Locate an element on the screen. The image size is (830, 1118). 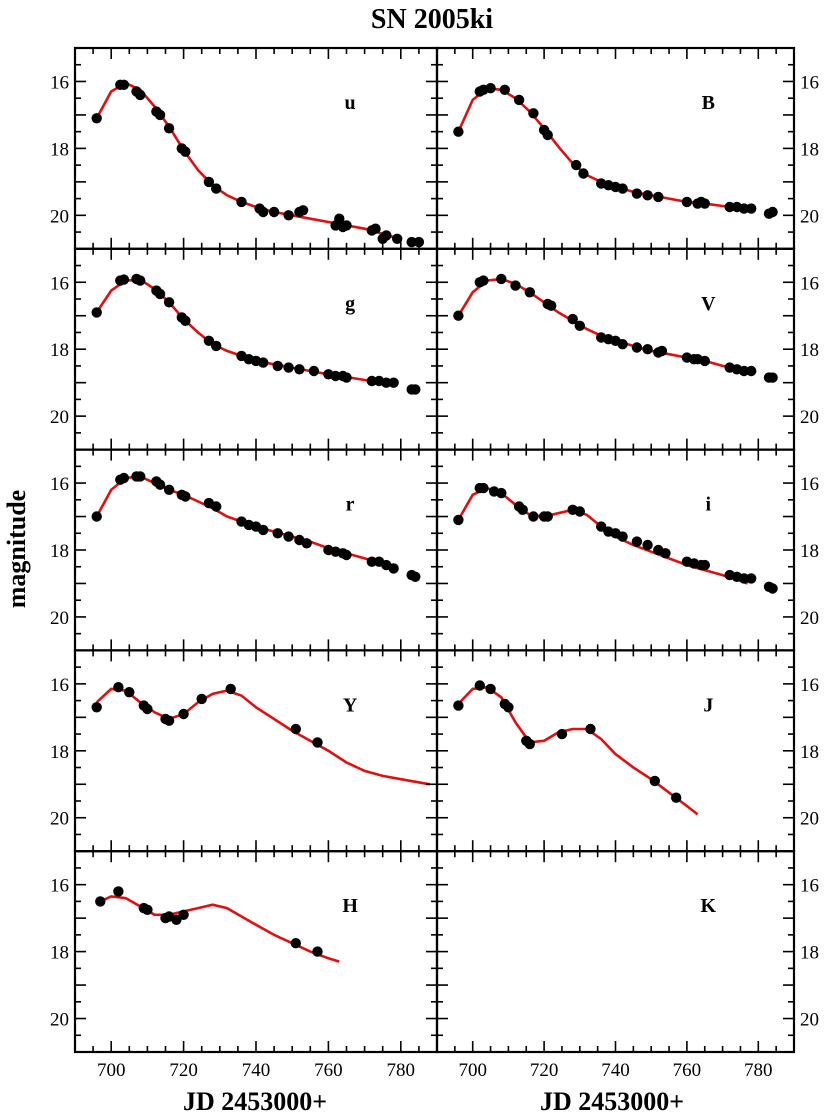
band-label-K: K is located at coordinates (709, 906).